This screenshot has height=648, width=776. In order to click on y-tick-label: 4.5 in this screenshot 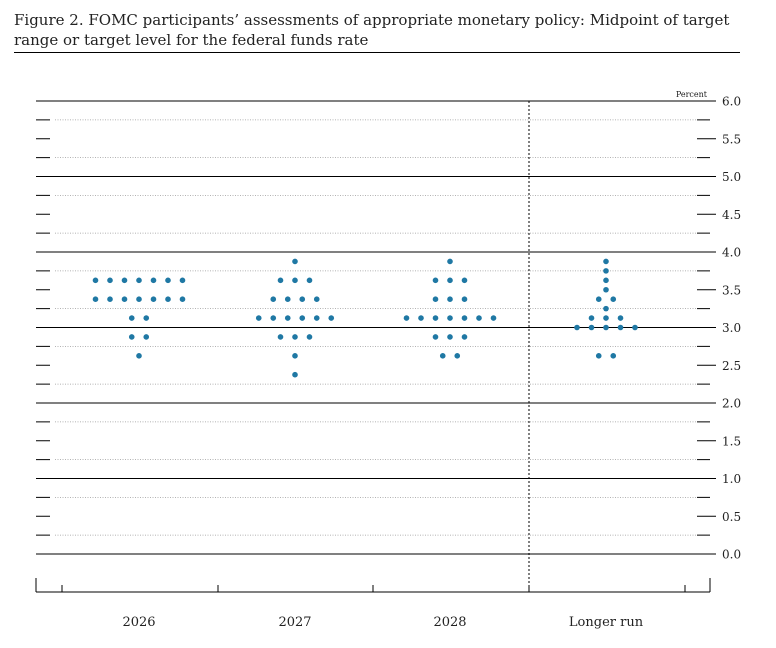, I will do `click(731, 215)`.